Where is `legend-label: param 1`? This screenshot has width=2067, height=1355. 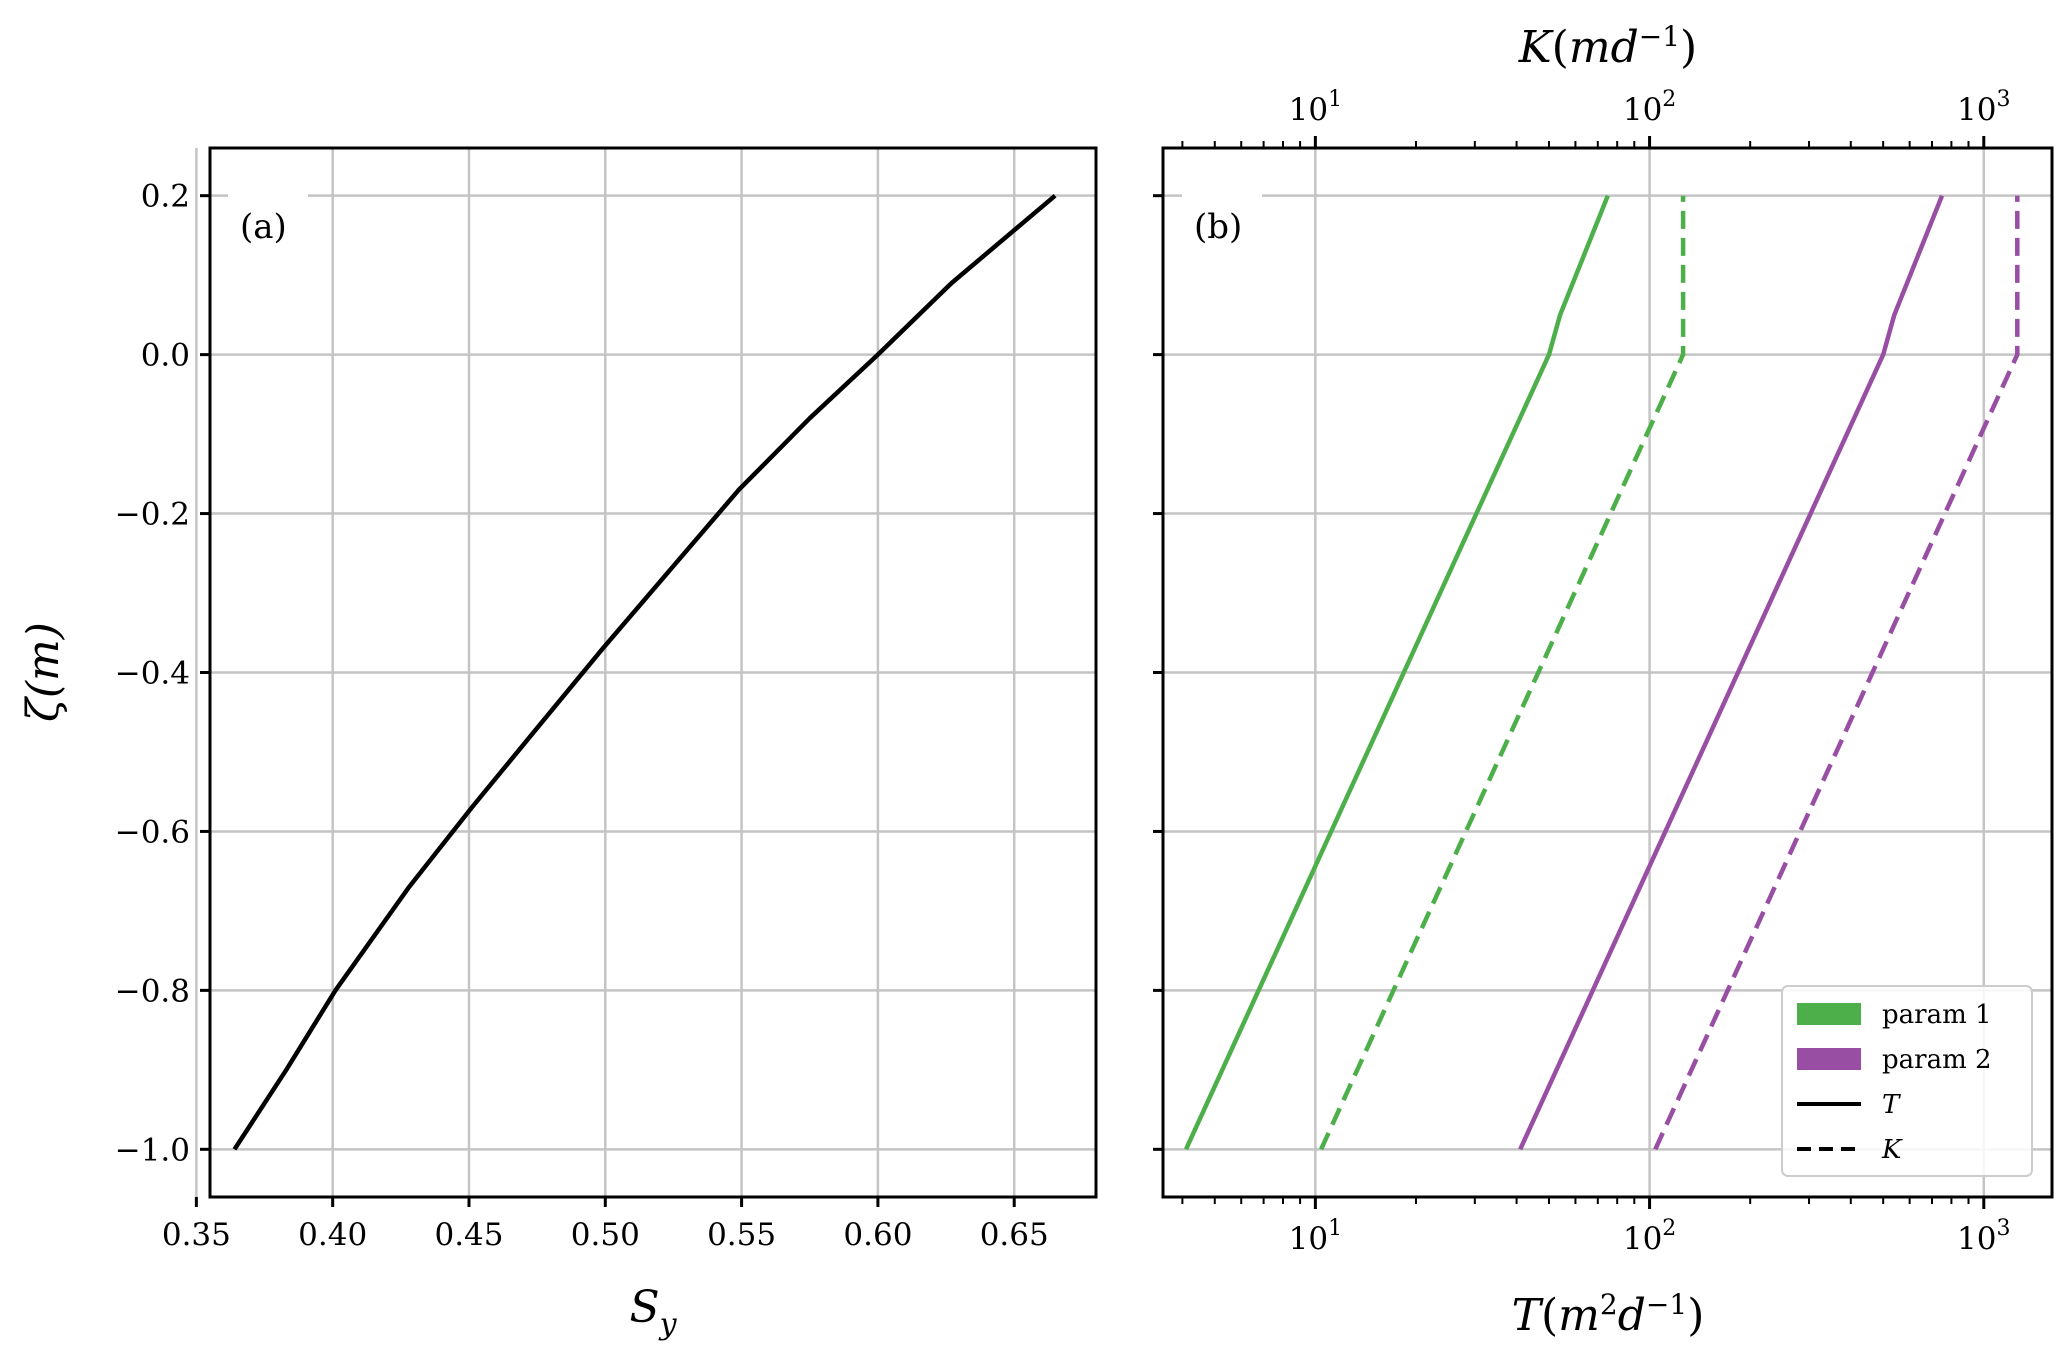
legend-label: param 1 is located at coordinates (1937, 1015).